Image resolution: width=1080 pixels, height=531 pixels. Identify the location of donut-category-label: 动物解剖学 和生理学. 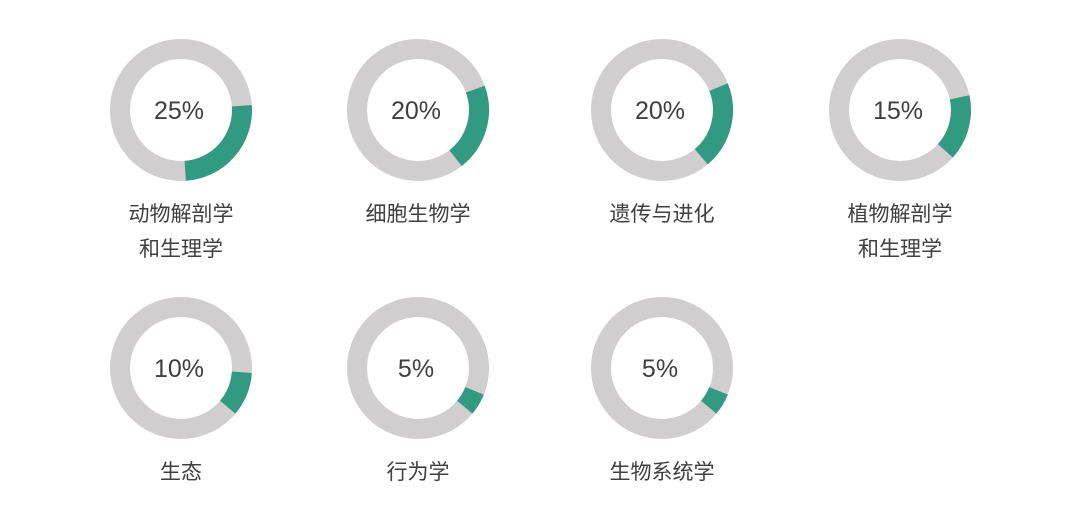
(181, 231).